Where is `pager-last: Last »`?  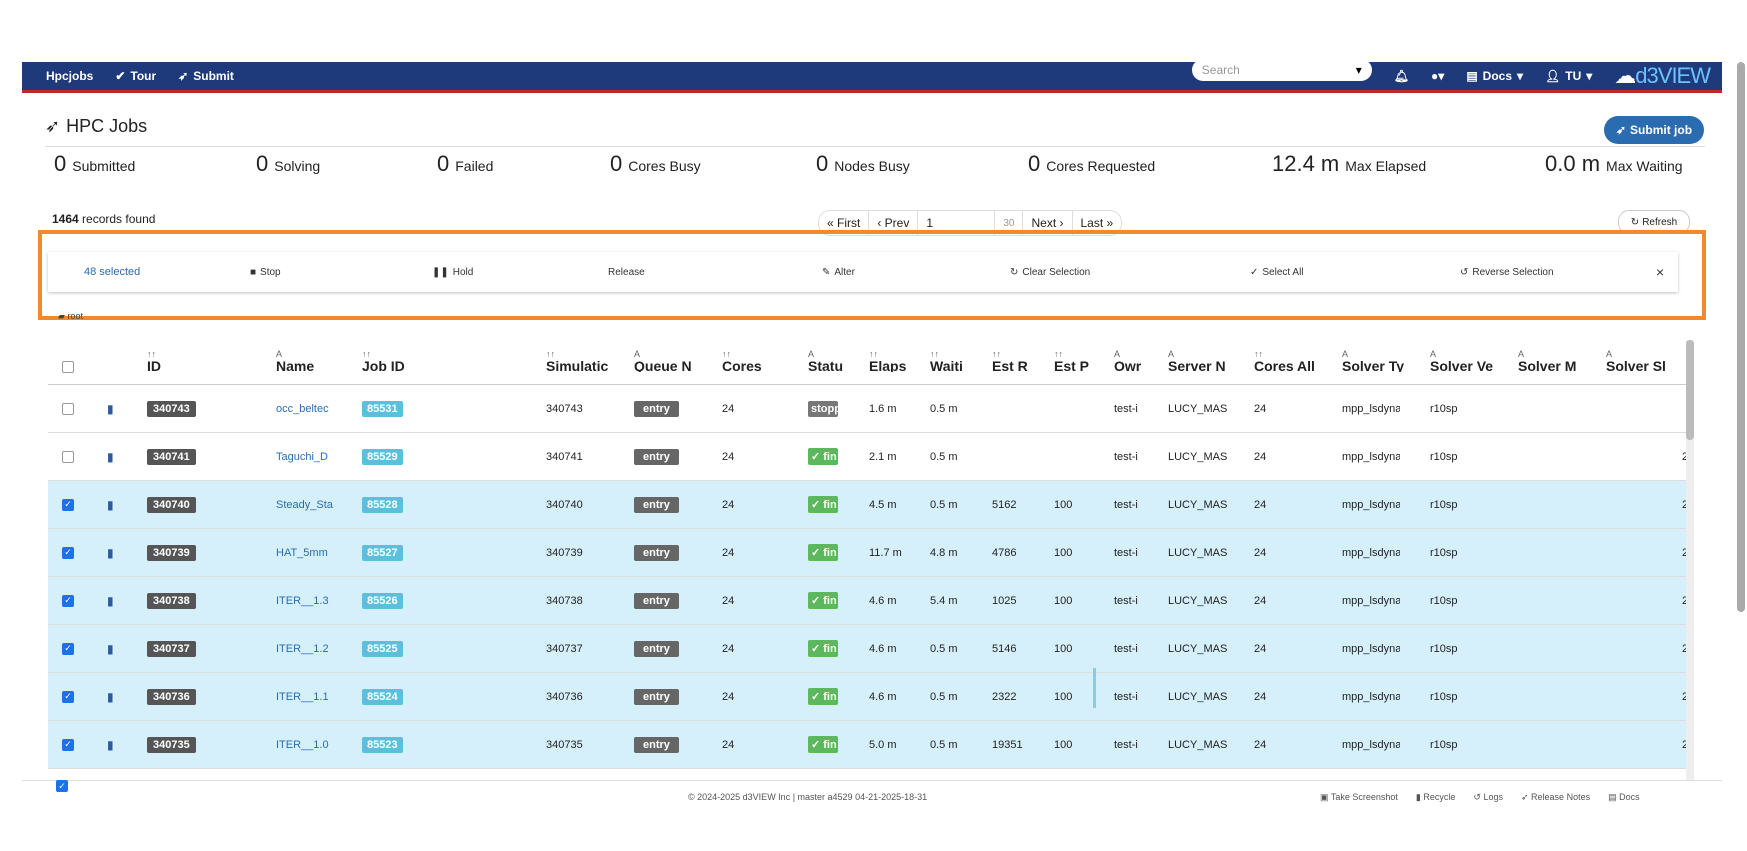 pager-last: Last » is located at coordinates (1097, 223).